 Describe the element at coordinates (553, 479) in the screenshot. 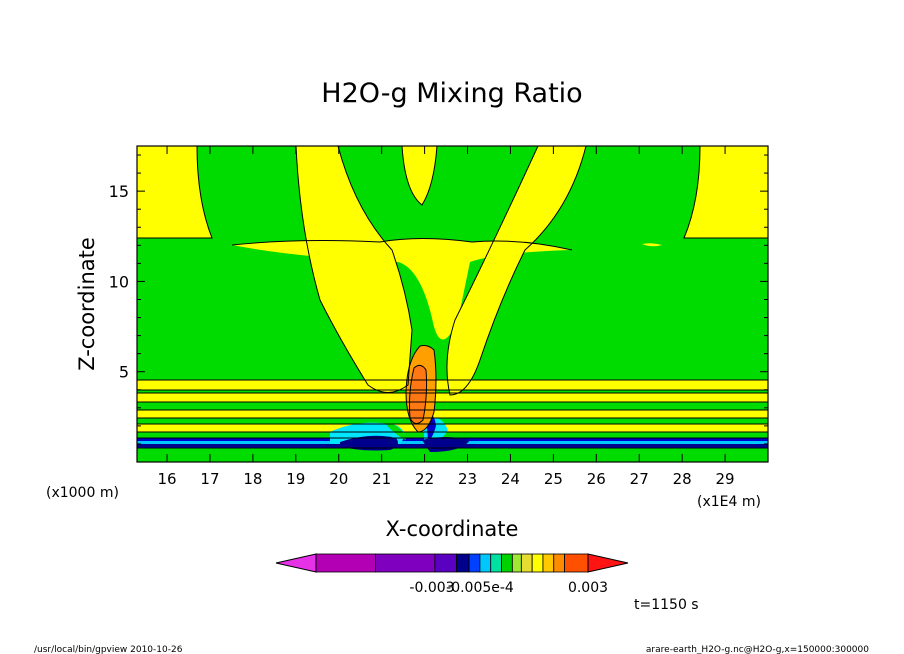

I see `x-tick-label: 25` at that location.